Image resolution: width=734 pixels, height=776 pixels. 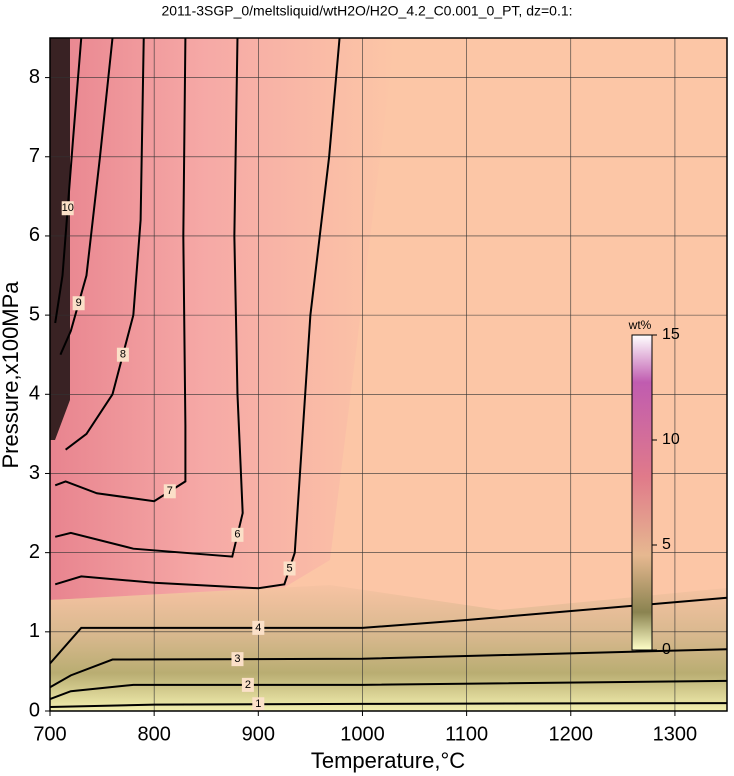 I want to click on x-tick-label: 700, so click(x=49, y=734).